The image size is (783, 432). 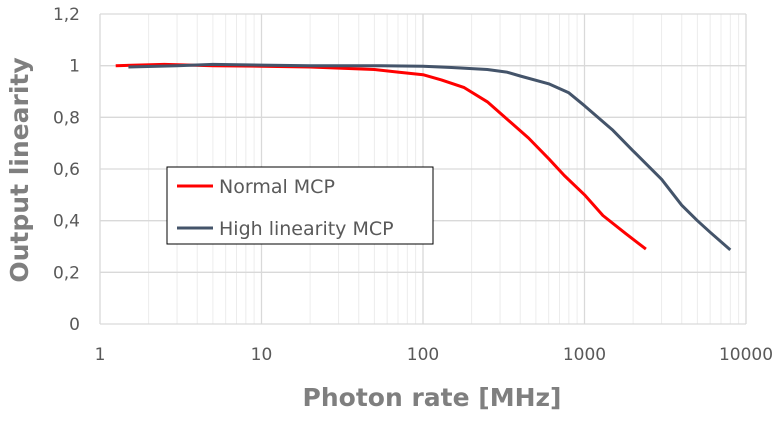 I want to click on y-tick-label: 0, so click(x=74, y=325).